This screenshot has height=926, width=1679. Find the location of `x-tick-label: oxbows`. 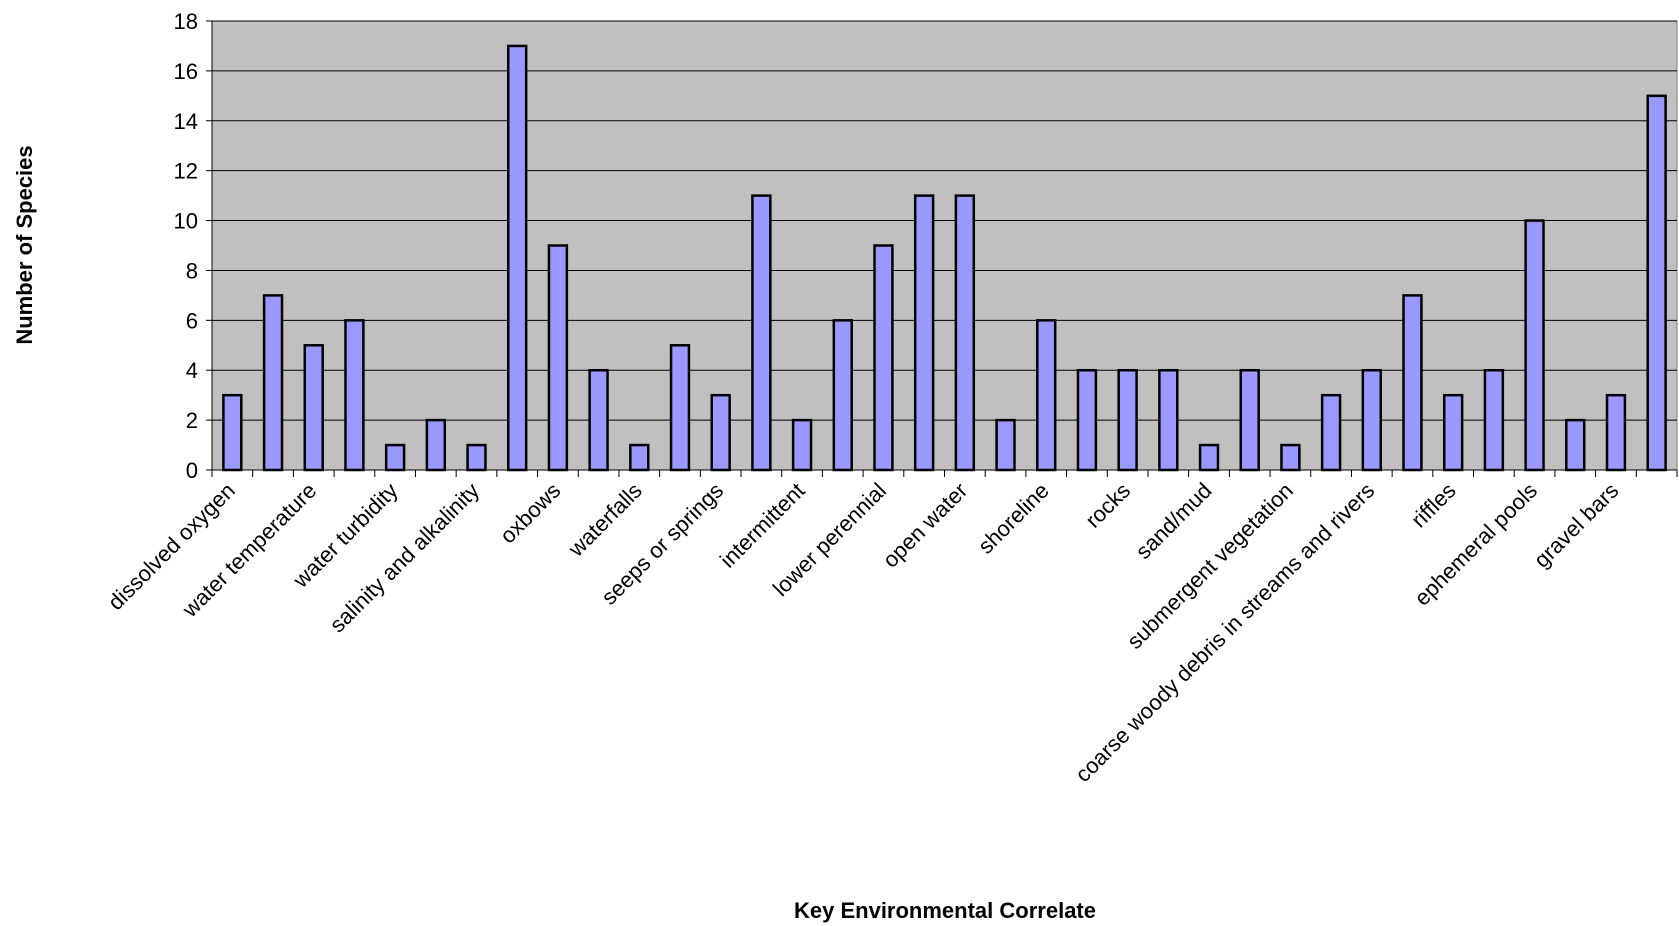

x-tick-label: oxbows is located at coordinates (530, 513).